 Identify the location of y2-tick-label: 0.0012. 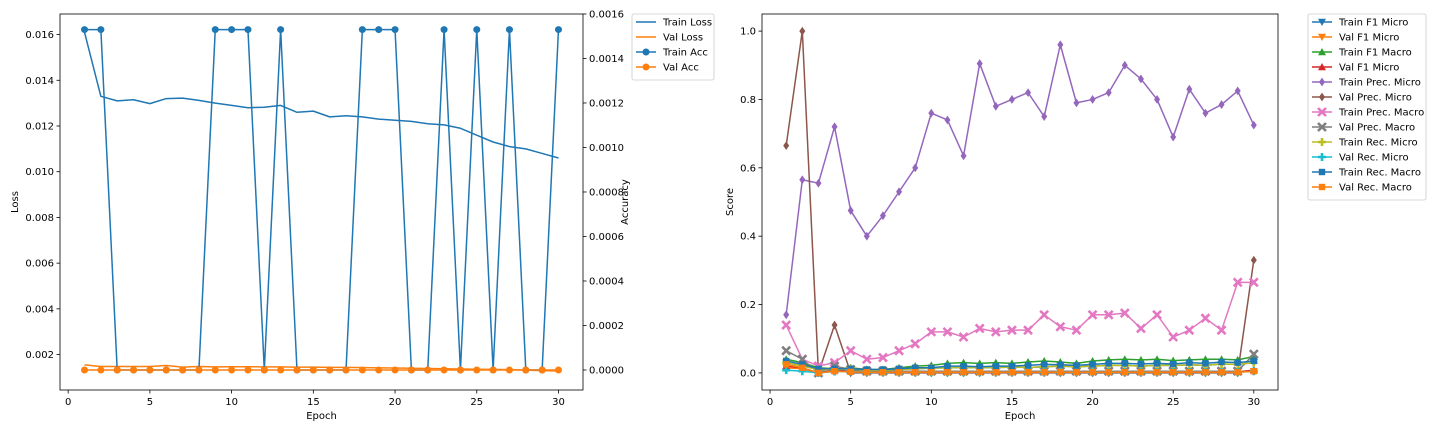
(606, 103).